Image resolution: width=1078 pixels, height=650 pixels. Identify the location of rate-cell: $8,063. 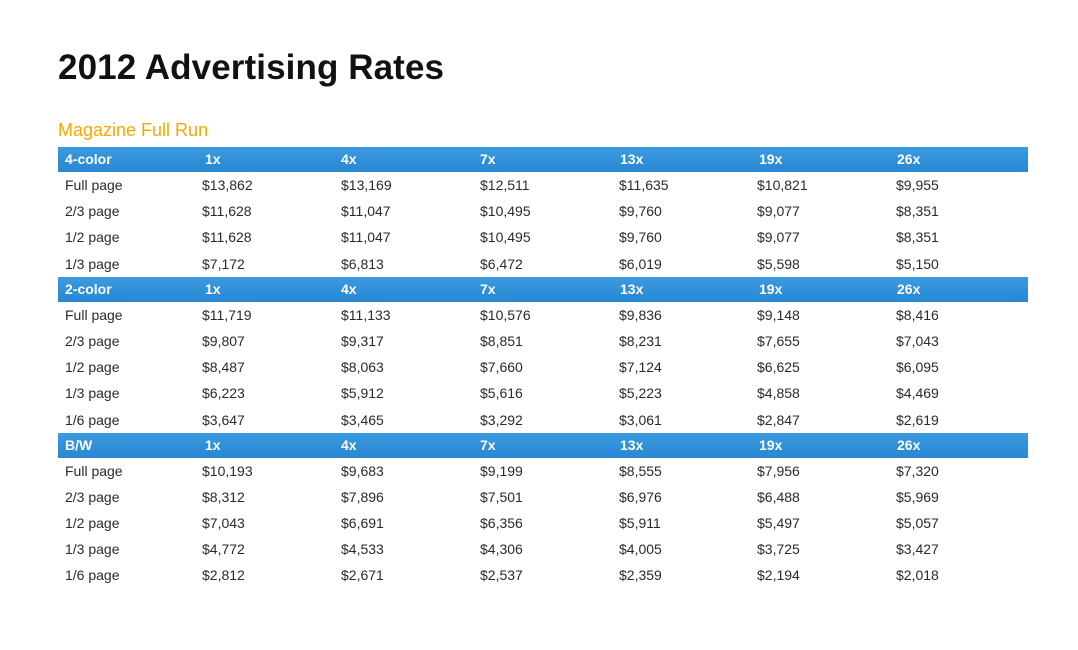
(362, 367).